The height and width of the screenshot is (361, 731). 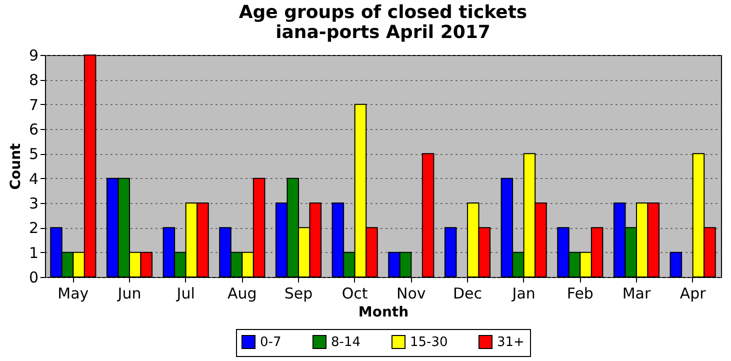 I want to click on x-tick-label: Apr, so click(x=693, y=293).